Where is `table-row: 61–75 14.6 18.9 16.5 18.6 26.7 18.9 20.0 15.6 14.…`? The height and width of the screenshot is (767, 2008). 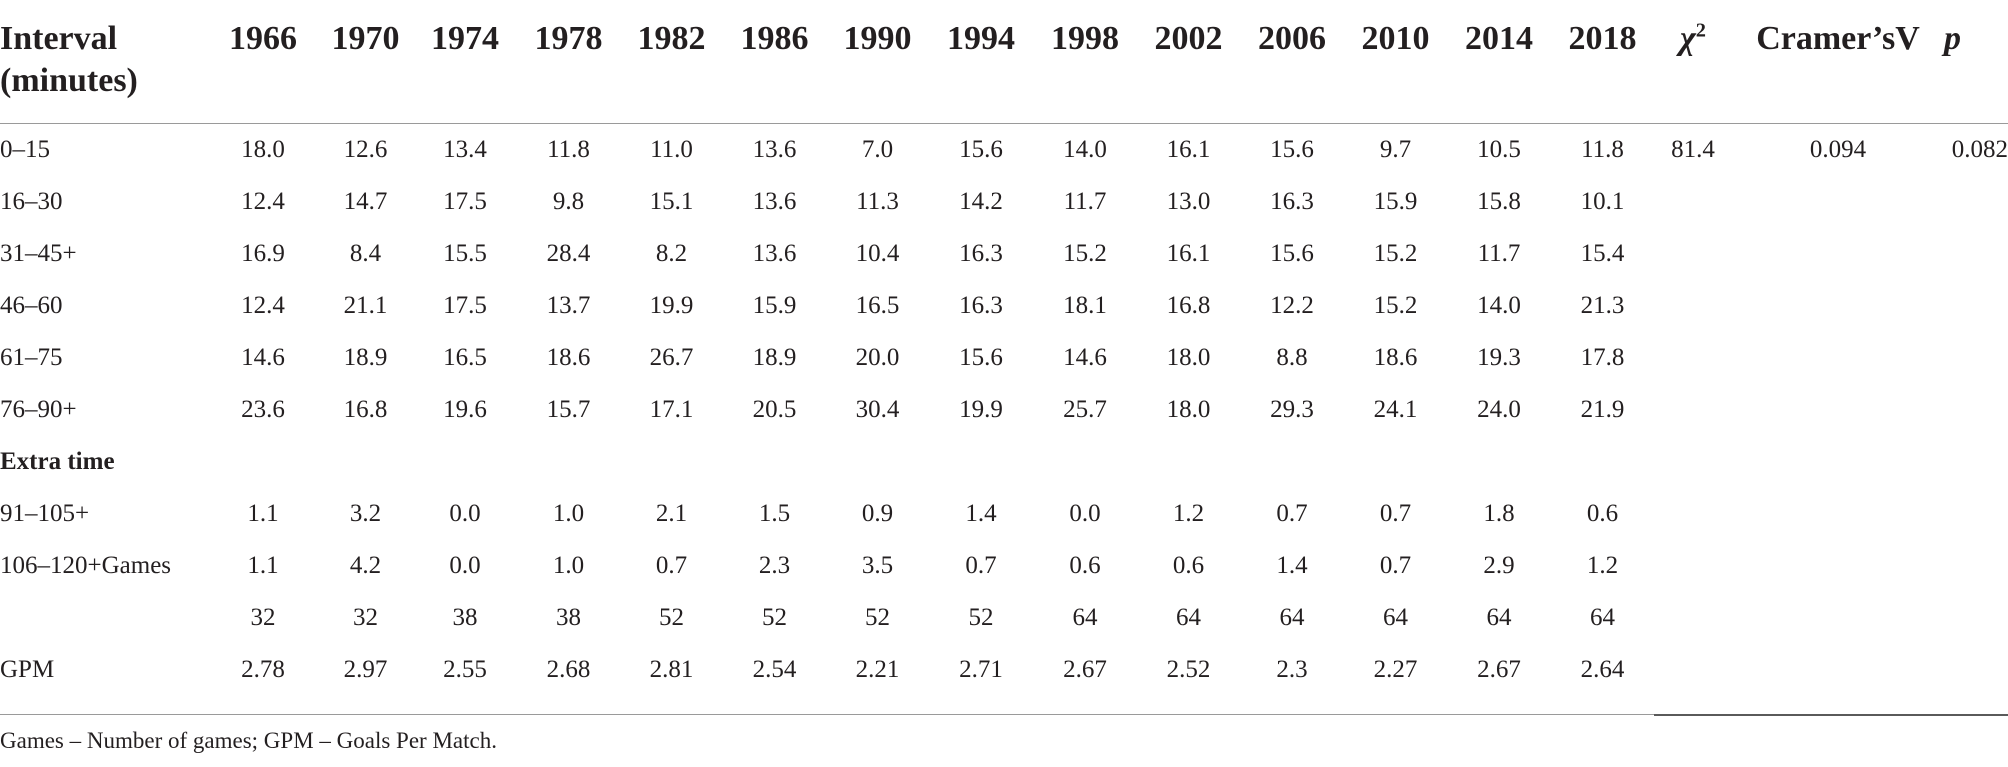 table-row: 61–75 14.6 18.9 16.5 18.6 26.7 18.9 20.0 15.6 14.… is located at coordinates (1004, 358).